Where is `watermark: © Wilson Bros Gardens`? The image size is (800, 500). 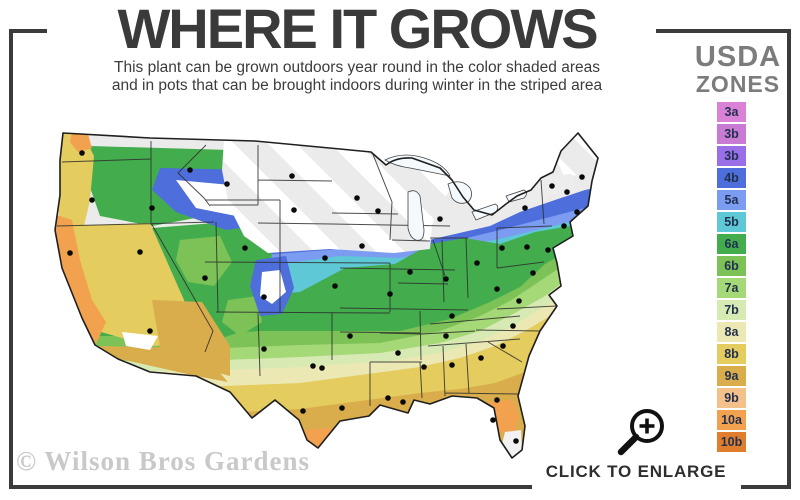 watermark: © Wilson Bros Gardens is located at coordinates (163, 461).